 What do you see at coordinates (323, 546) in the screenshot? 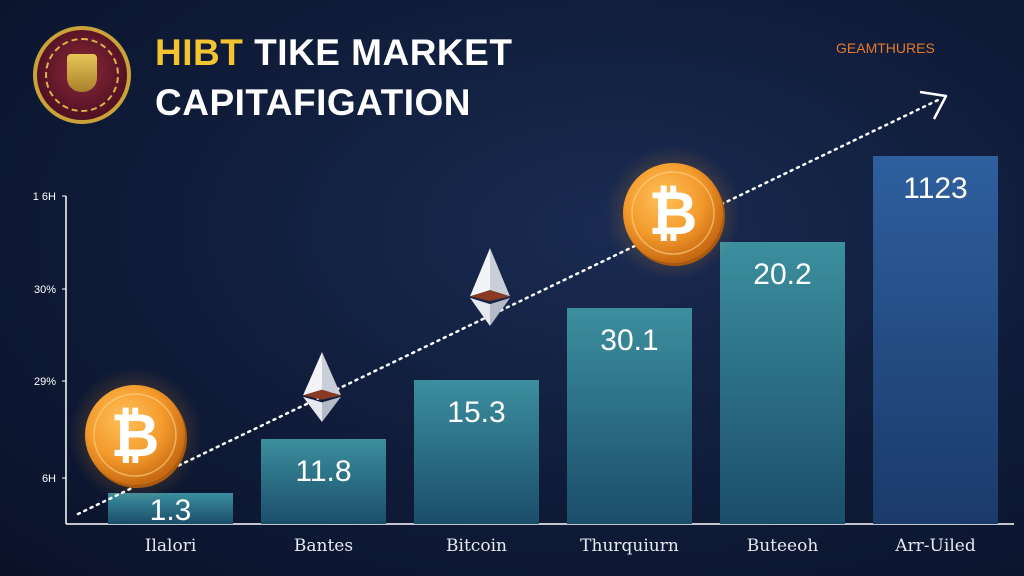
I see `category-label: Bantes` at bounding box center [323, 546].